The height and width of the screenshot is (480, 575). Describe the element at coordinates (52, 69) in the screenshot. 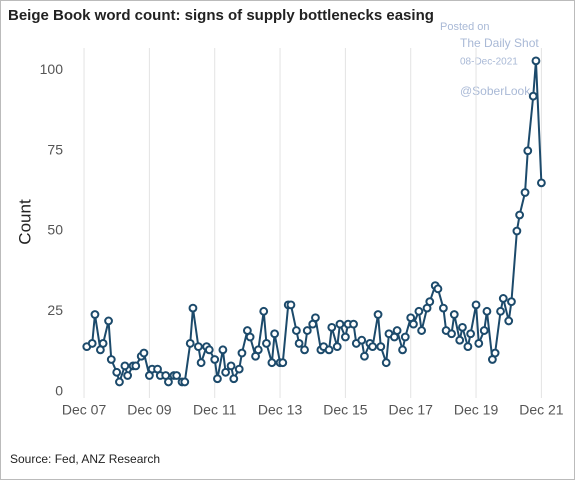

I see `y-tick-label: 100` at that location.